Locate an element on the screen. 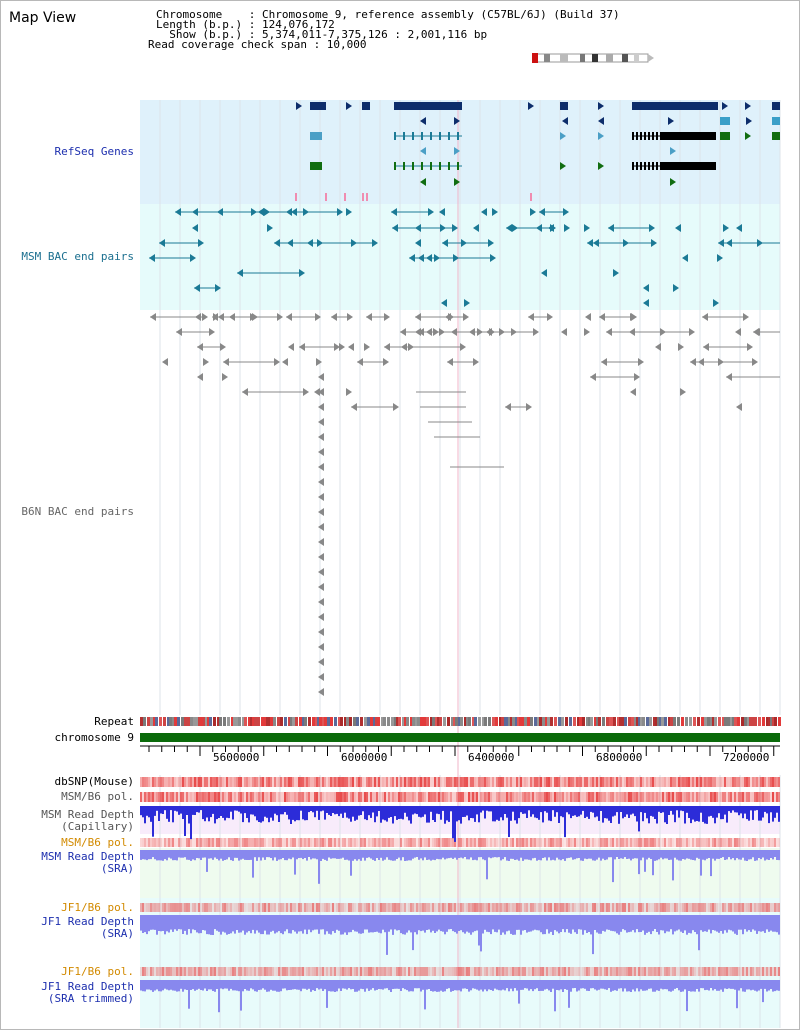 Image resolution: width=800 pixels, height=1030 pixels. track-label-msm-bac: MSM BAC end pairs is located at coordinates (77, 256).